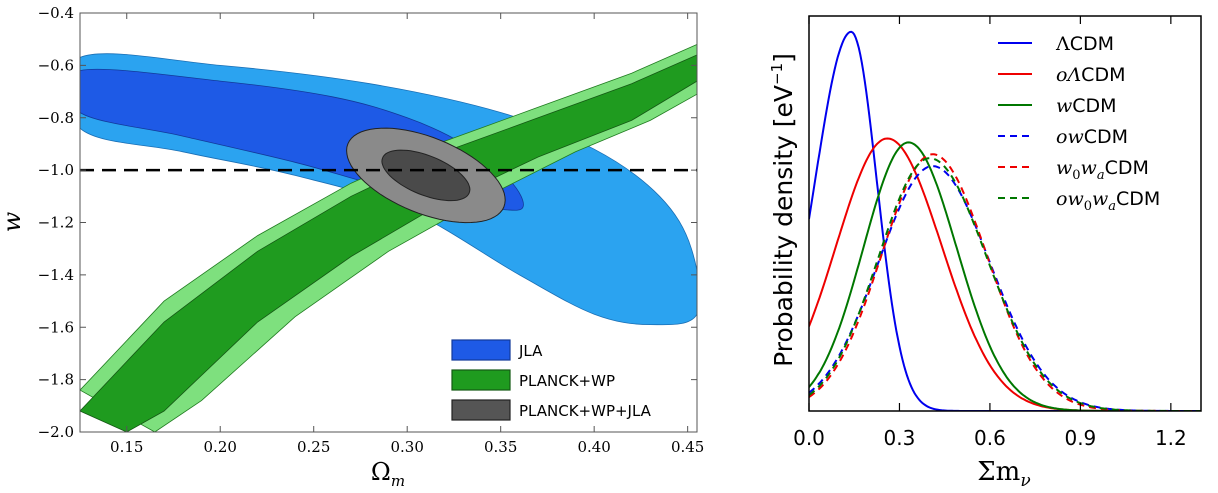 This screenshot has width=1218, height=493. Describe the element at coordinates (13, 221) in the screenshot. I see `left-y-axis-label: w` at that location.